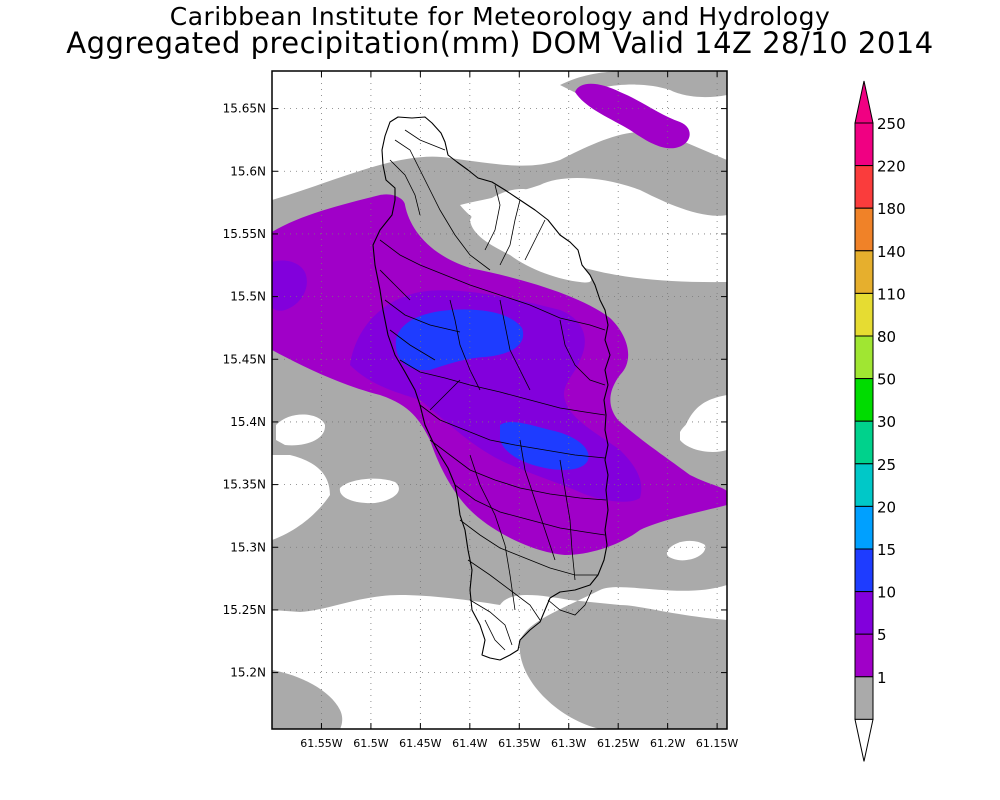  What do you see at coordinates (244, 234) in the screenshot?
I see `lat-tick-label: 15.55N` at bounding box center [244, 234].